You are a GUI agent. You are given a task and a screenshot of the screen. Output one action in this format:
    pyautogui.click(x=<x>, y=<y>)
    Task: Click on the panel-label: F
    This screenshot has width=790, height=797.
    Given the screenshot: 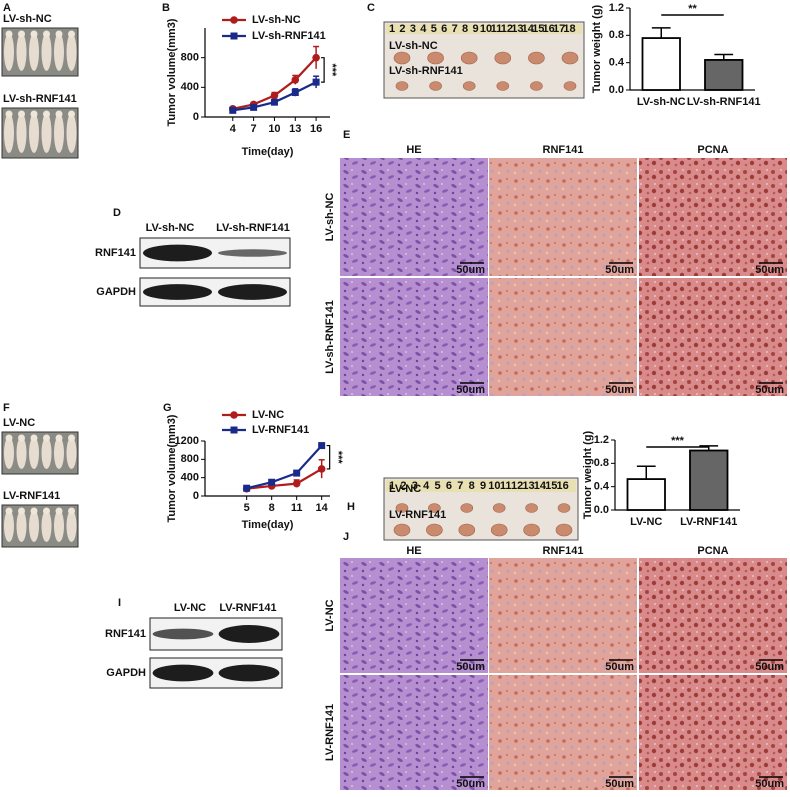 What is the action you would take?
    pyautogui.click(x=6, y=408)
    